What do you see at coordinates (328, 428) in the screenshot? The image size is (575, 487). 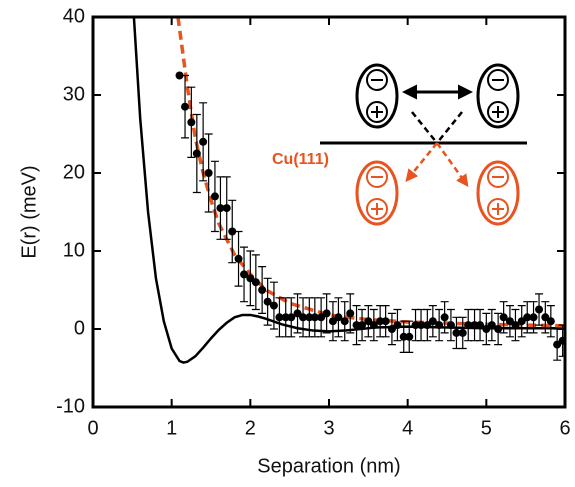 I see `x-tick-label: 3` at bounding box center [328, 428].